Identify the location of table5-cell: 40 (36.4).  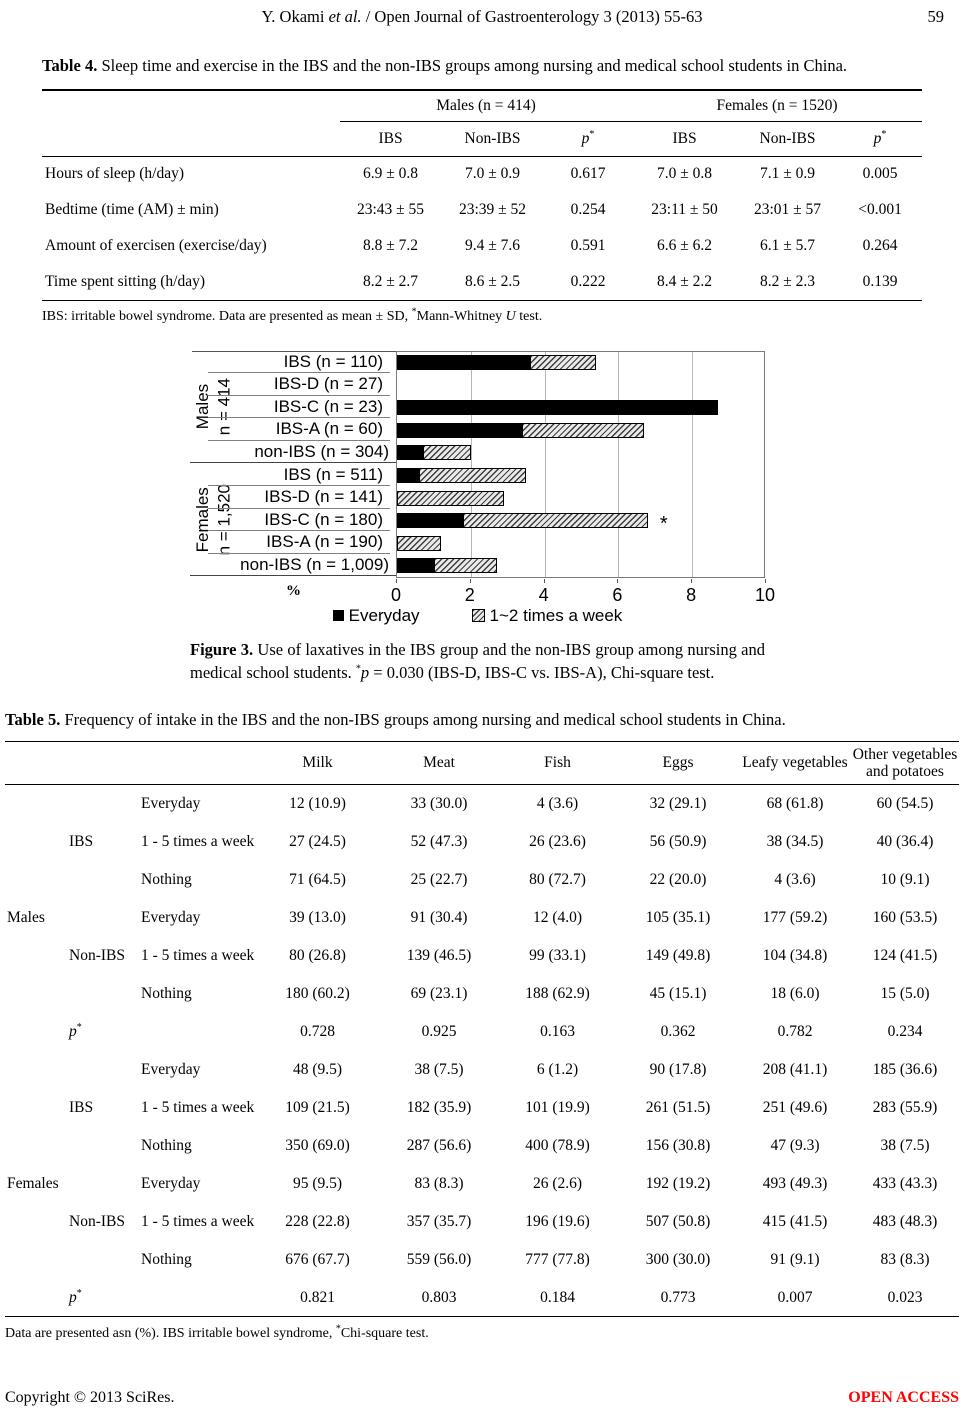
(905, 841).